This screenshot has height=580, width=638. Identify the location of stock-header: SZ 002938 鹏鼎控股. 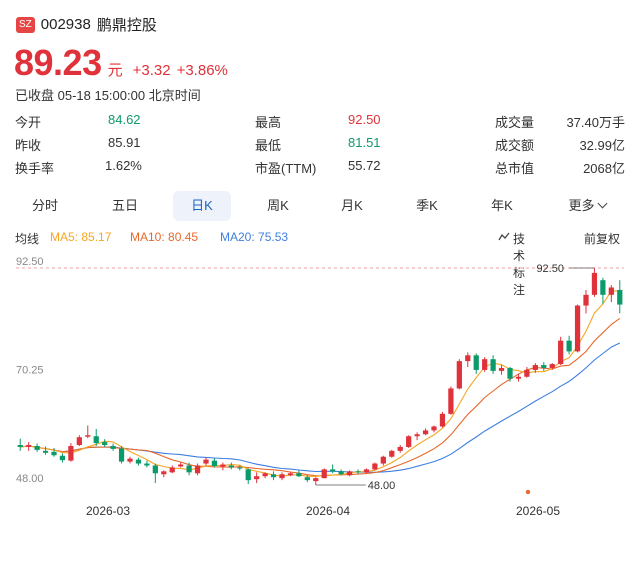
(86, 24).